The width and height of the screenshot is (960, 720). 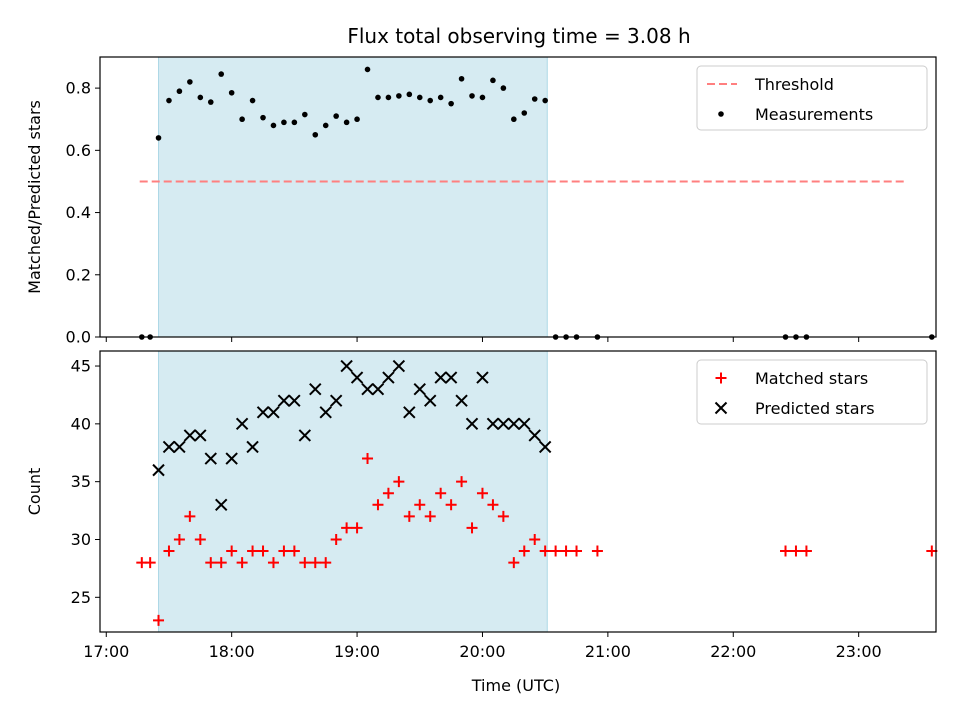 What do you see at coordinates (811, 378) in the screenshot?
I see `legend-label: Matched stars` at bounding box center [811, 378].